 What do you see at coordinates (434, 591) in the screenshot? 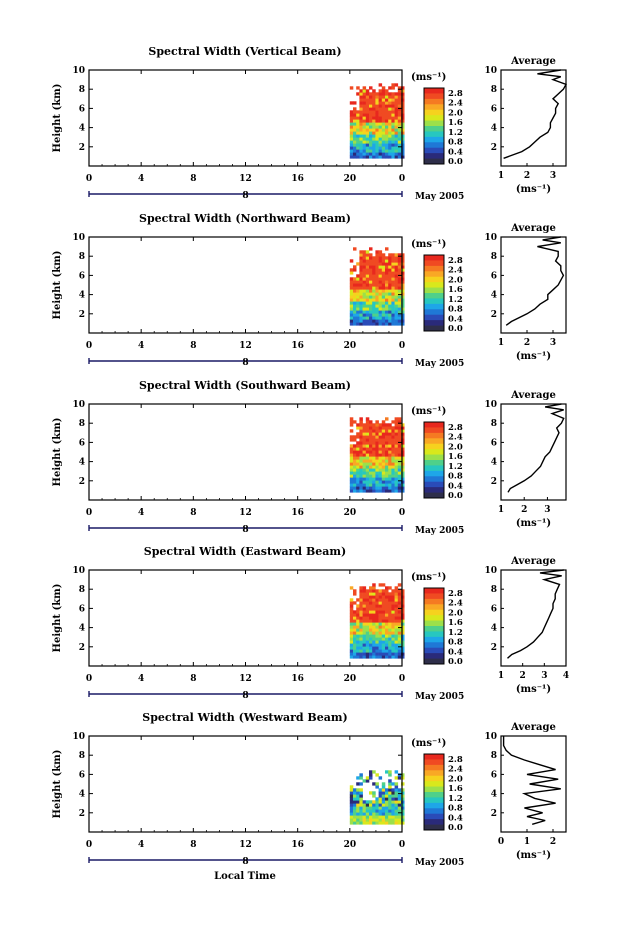
I see `colorbar-swatch` at bounding box center [434, 591].